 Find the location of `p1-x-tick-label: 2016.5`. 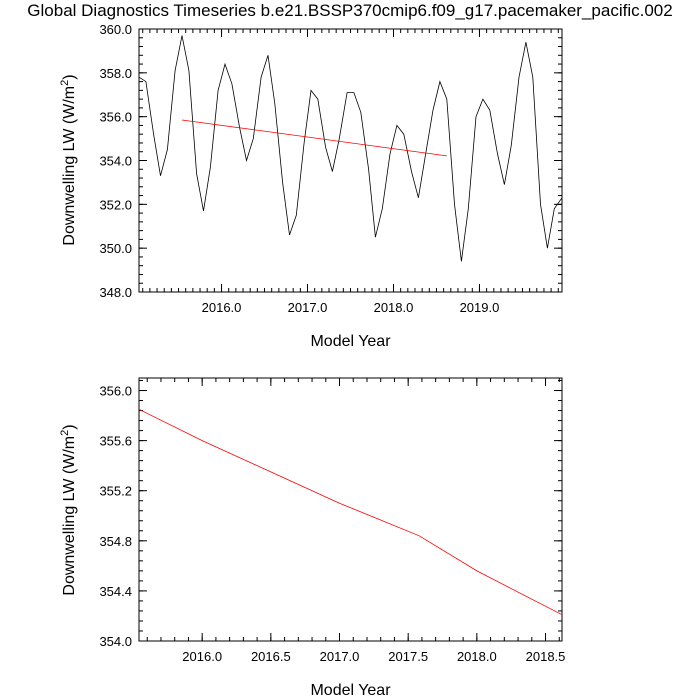

p1-x-tick-label: 2016.5 is located at coordinates (271, 656).